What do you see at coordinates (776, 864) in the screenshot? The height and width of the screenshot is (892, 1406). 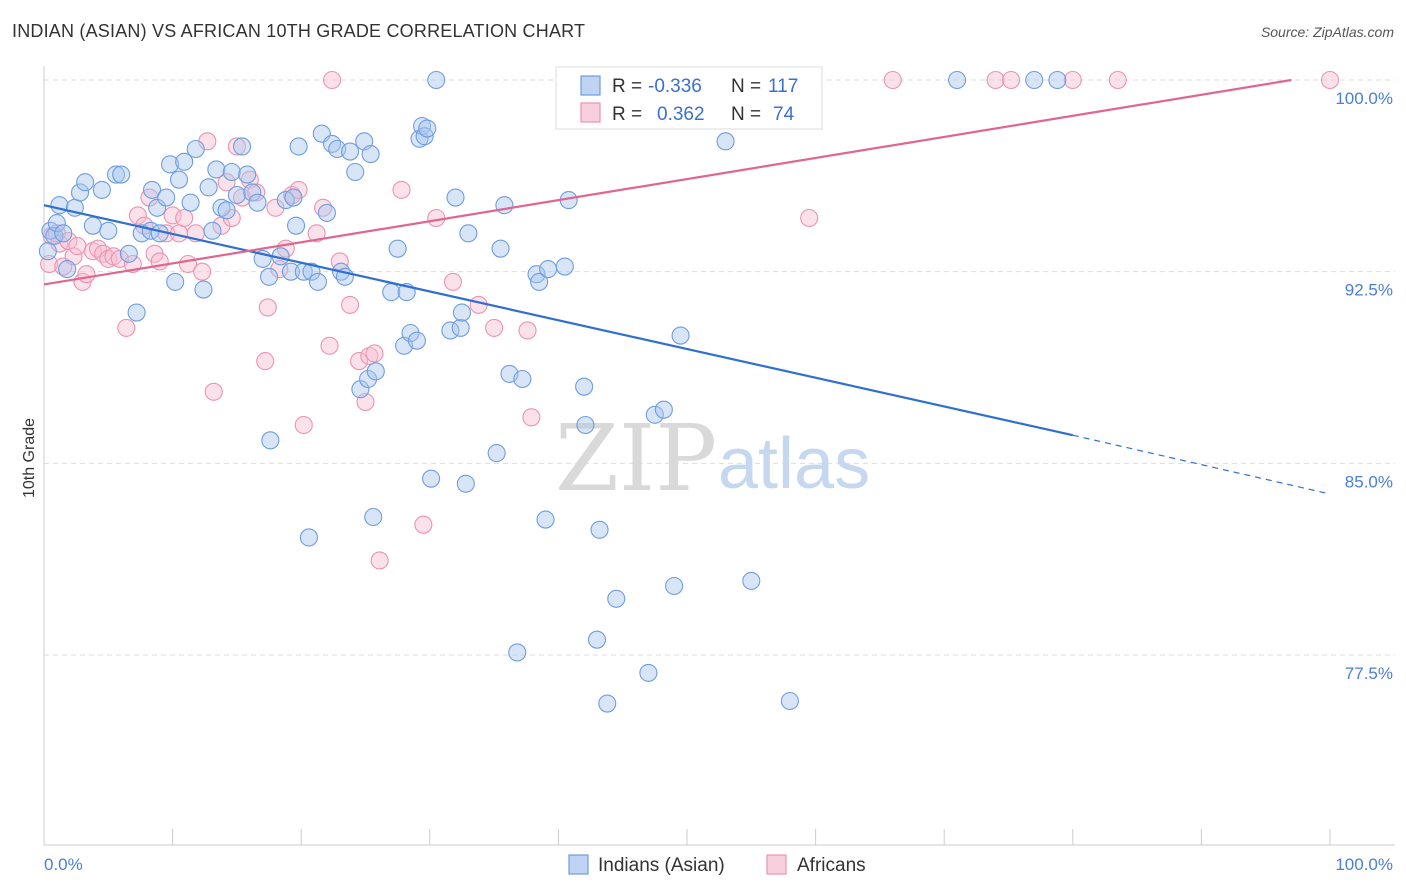 I see `bottom-legend-swatch-pink` at bounding box center [776, 864].